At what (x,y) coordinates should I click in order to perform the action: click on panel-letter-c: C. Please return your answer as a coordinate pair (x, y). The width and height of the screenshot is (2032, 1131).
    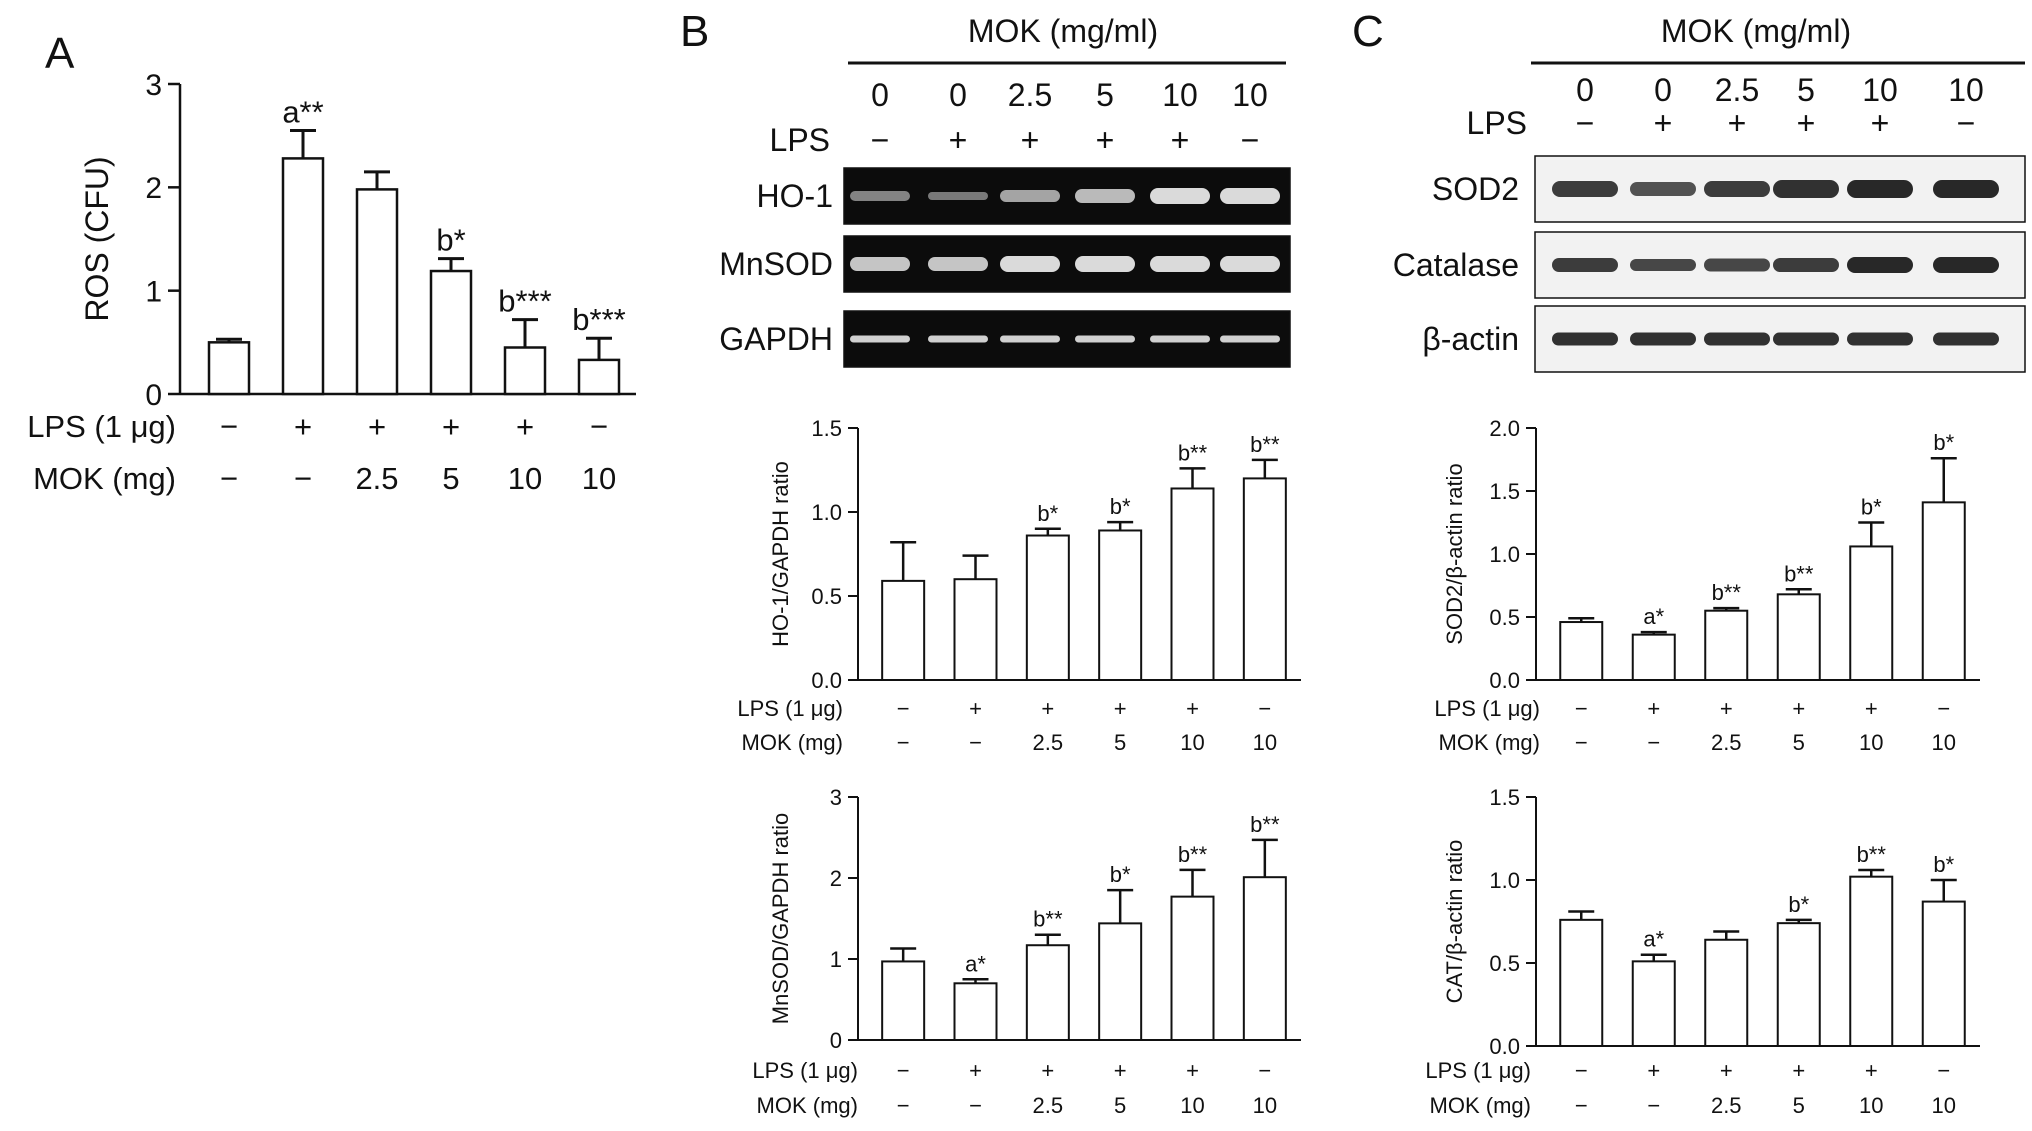
    Looking at the image, I should click on (1368, 31).